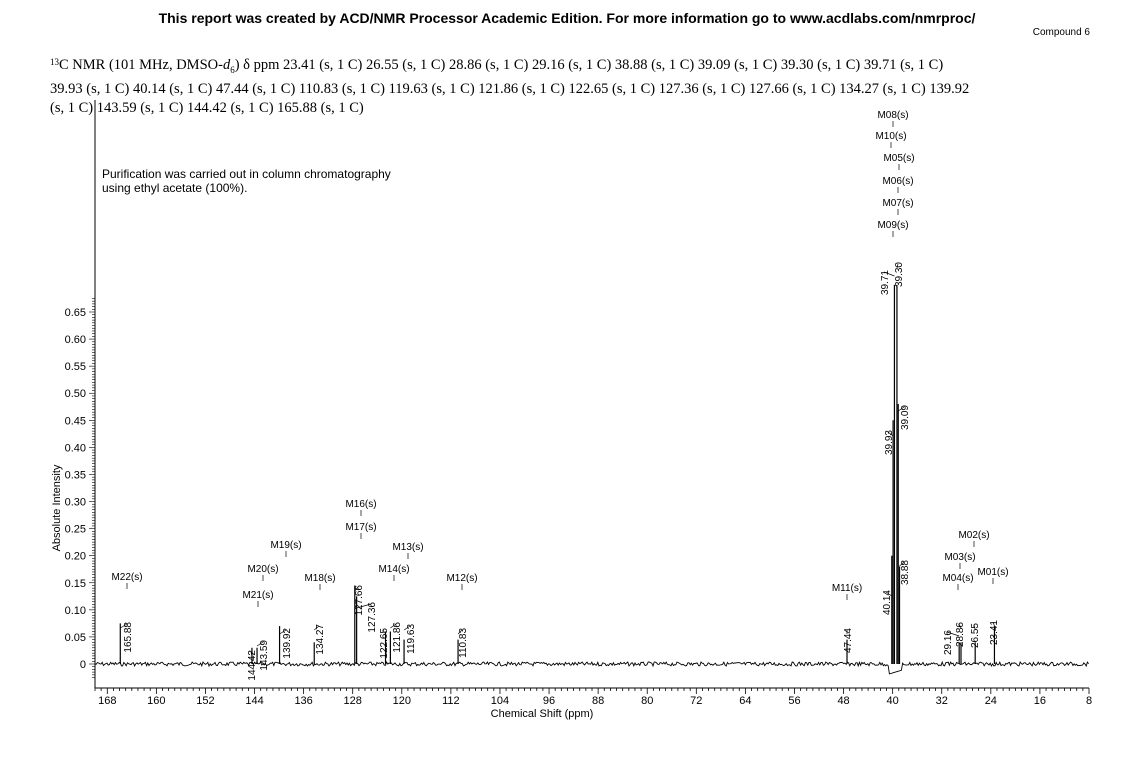 The width and height of the screenshot is (1134, 768). What do you see at coordinates (75, 340) in the screenshot?
I see `y-tick-label: 0.60` at bounding box center [75, 340].